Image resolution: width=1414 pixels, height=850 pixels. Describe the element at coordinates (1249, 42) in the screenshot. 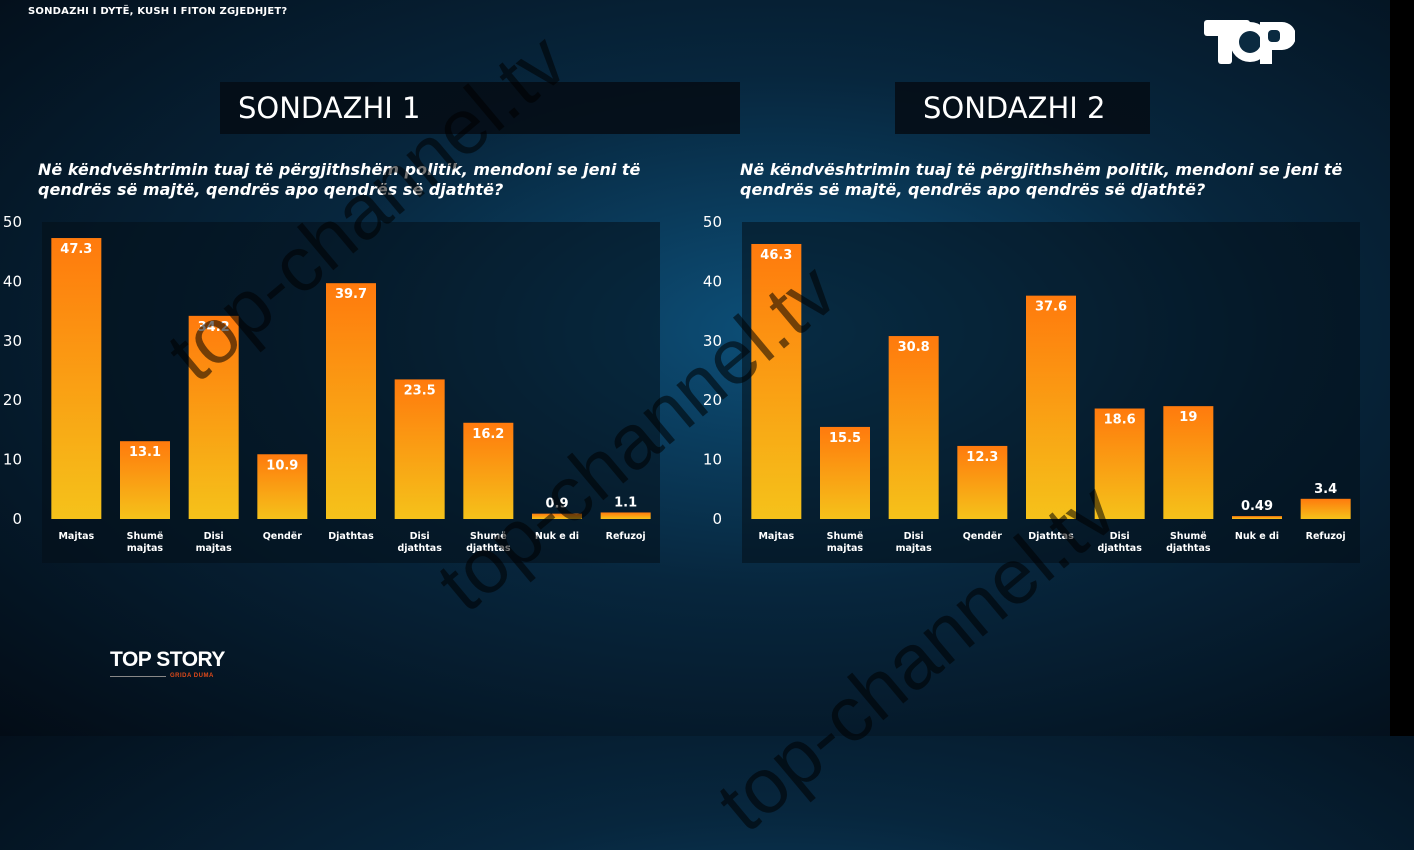

I see `top-channel-logo-icon` at that location.